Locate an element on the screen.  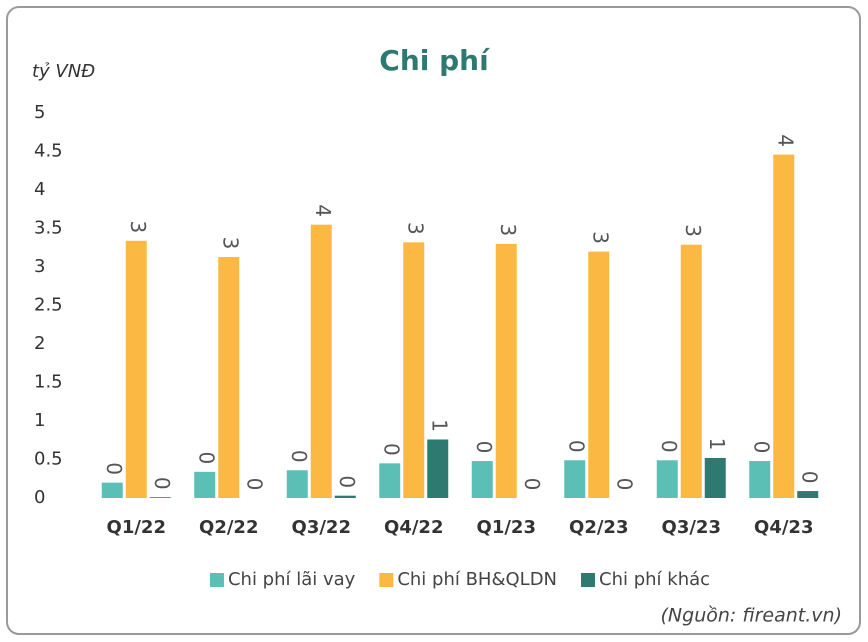
legend-label: Chi phí lãi vay is located at coordinates (292, 579).